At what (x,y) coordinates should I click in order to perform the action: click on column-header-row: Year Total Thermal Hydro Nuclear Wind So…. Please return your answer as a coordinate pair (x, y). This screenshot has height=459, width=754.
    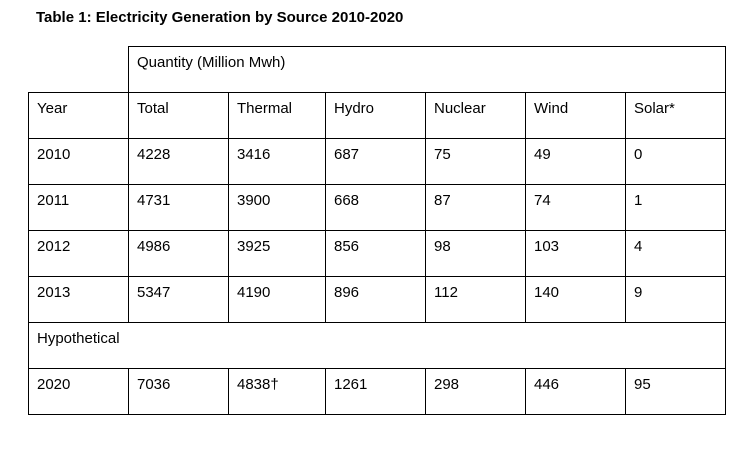
    Looking at the image, I should click on (377, 115).